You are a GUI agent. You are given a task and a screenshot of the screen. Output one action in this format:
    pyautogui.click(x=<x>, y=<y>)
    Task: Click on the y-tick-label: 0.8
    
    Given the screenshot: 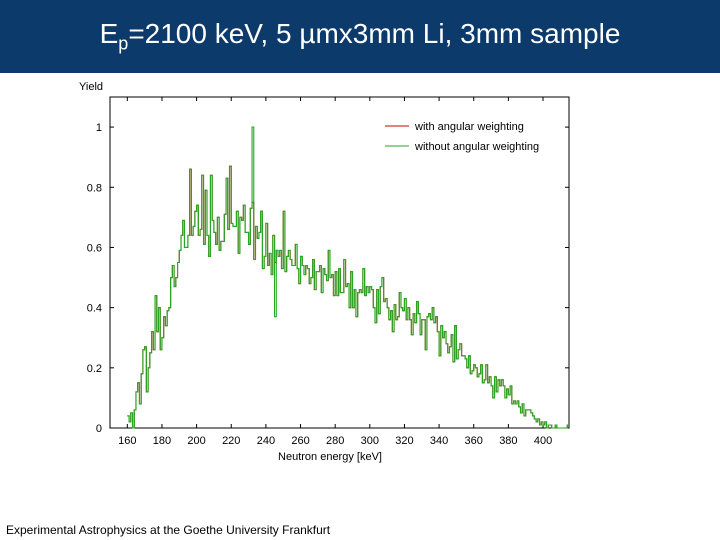 What is the action you would take?
    pyautogui.click(x=94, y=188)
    